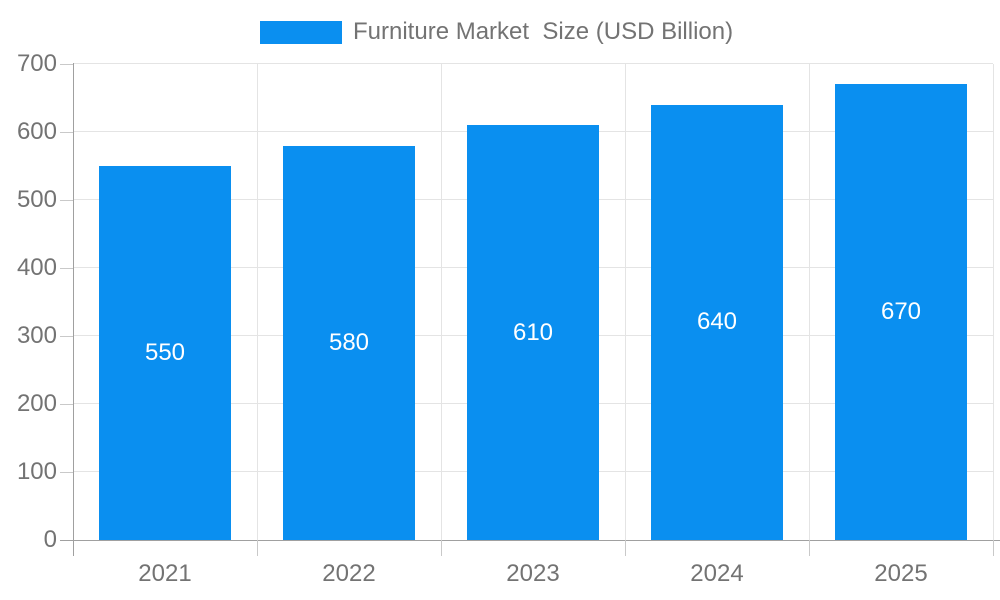 This screenshot has width=1000, height=600. Describe the element at coordinates (165, 573) in the screenshot. I see `x-axis-category-label: 2021` at that location.